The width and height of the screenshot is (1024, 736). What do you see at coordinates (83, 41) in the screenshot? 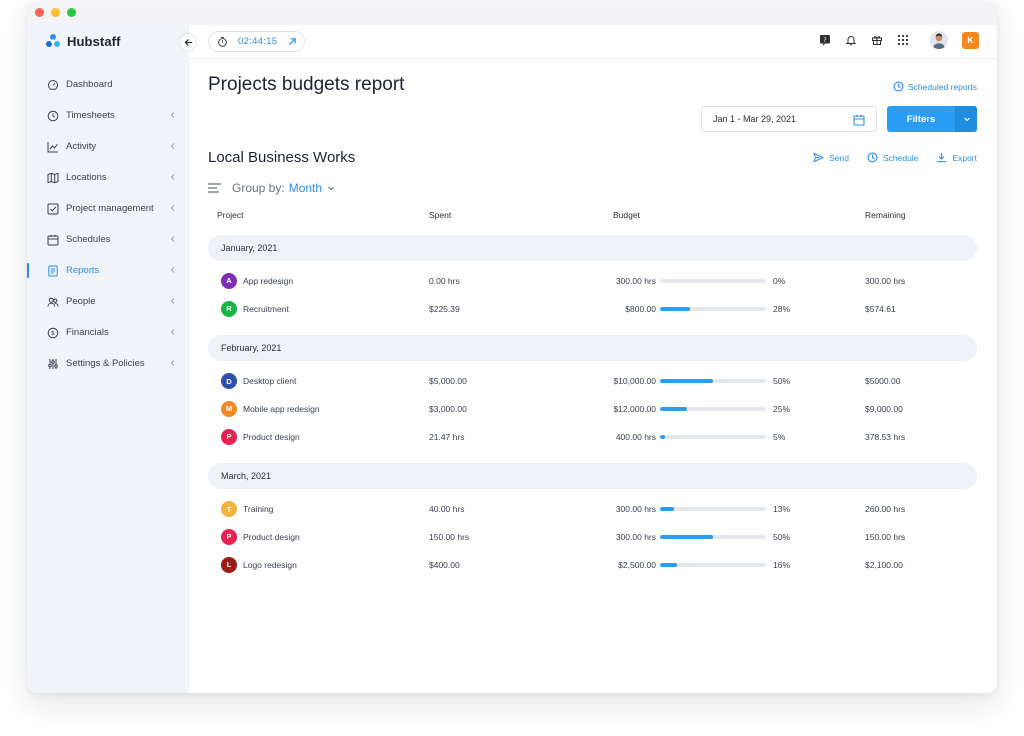
I see `brand-logo: Hubstaff` at bounding box center [83, 41].